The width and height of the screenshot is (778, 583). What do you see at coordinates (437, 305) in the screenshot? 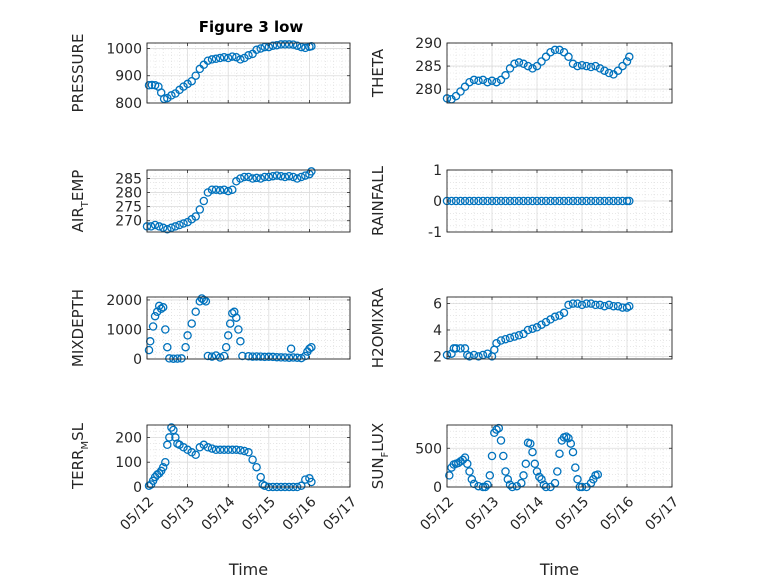
I see `y-tick-label: 6` at bounding box center [437, 305].